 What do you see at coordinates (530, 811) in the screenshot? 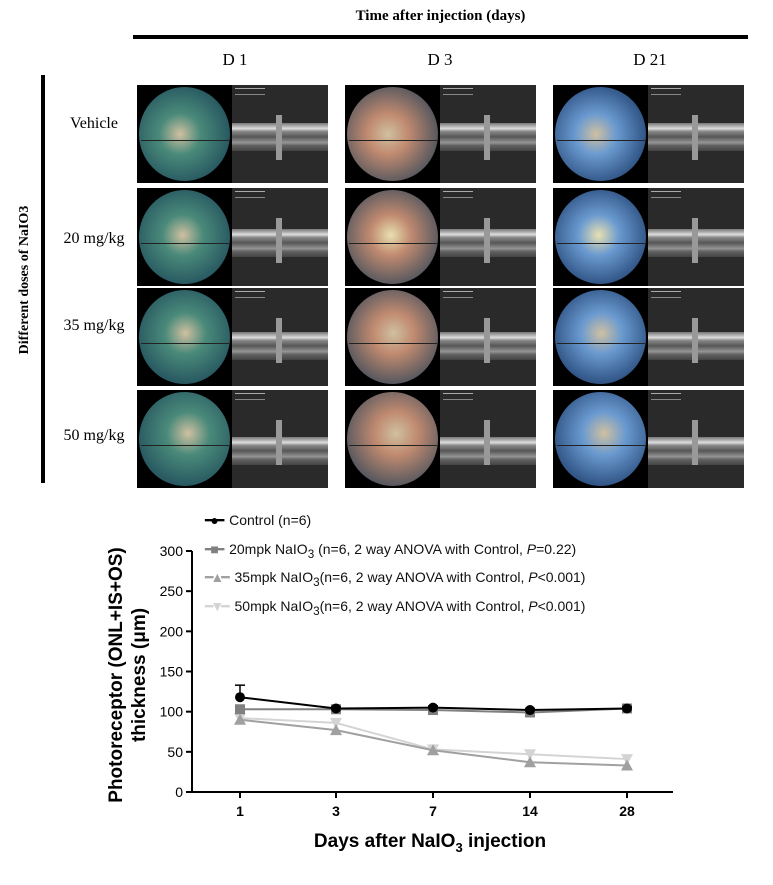
I see `x-tick-label: 14` at bounding box center [530, 811].